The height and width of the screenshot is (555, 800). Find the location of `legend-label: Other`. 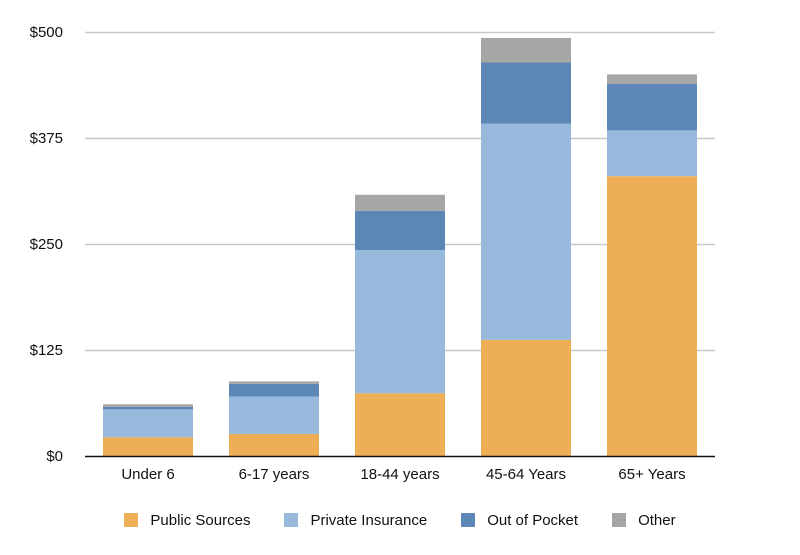

legend-label: Other is located at coordinates (657, 520).